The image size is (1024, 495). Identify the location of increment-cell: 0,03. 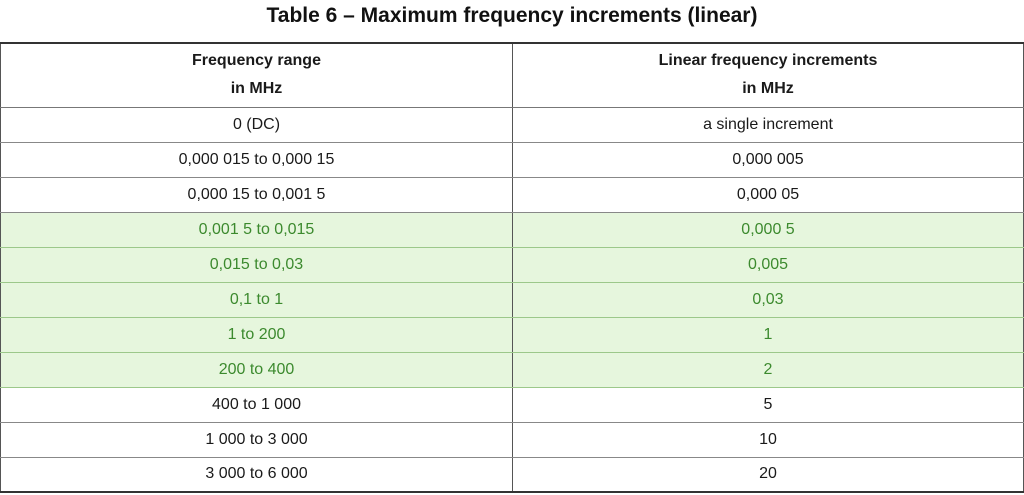
(768, 300).